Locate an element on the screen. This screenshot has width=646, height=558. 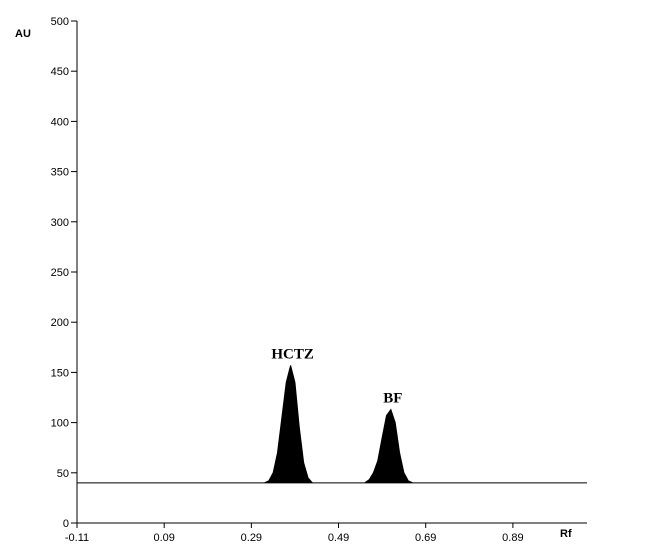
x-axis-label: Rf is located at coordinates (566, 534).